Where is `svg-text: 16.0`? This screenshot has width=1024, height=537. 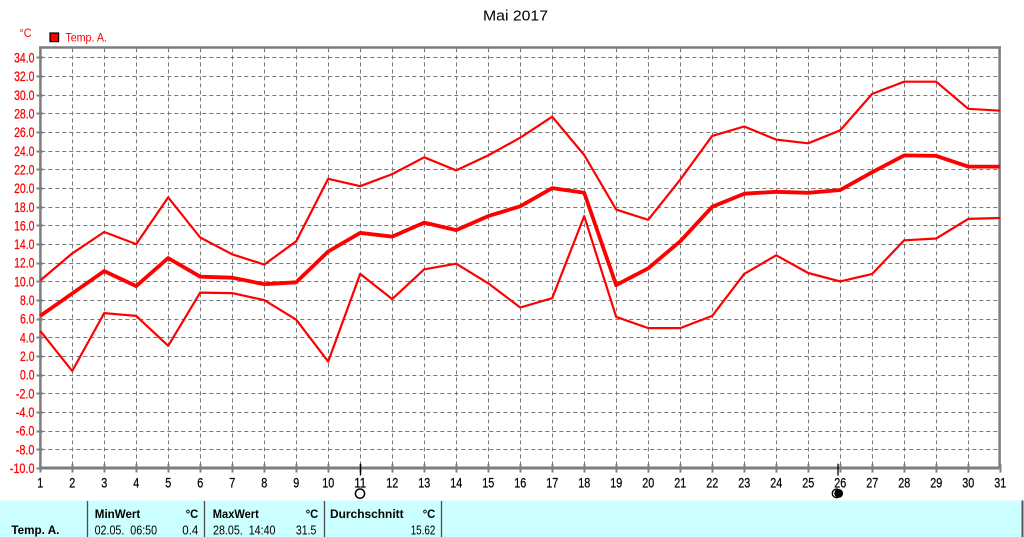
svg-text: 16.0 is located at coordinates (24, 225).